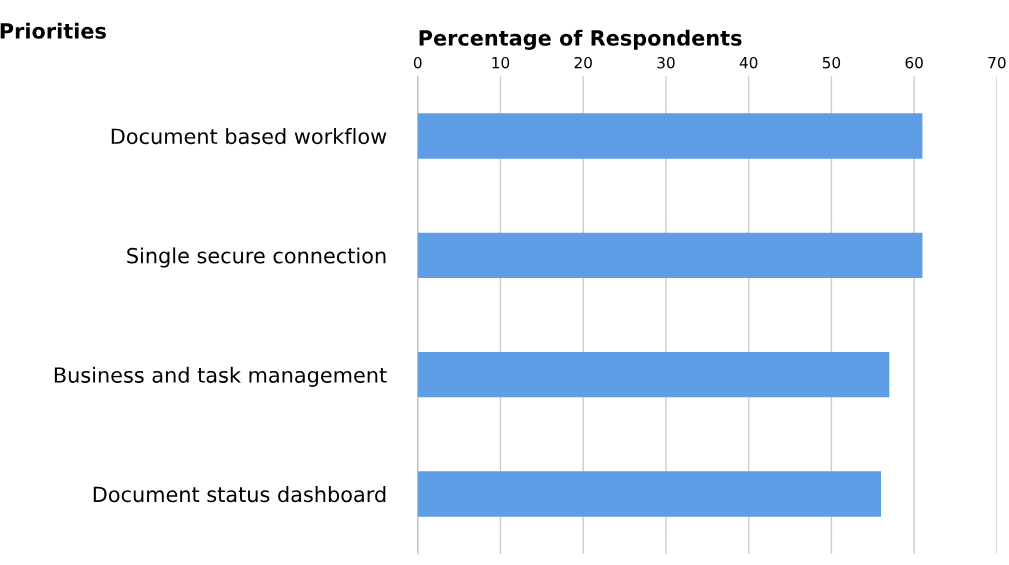  I want to click on x-axis-title: Percentage of Respondents, so click(580, 40).